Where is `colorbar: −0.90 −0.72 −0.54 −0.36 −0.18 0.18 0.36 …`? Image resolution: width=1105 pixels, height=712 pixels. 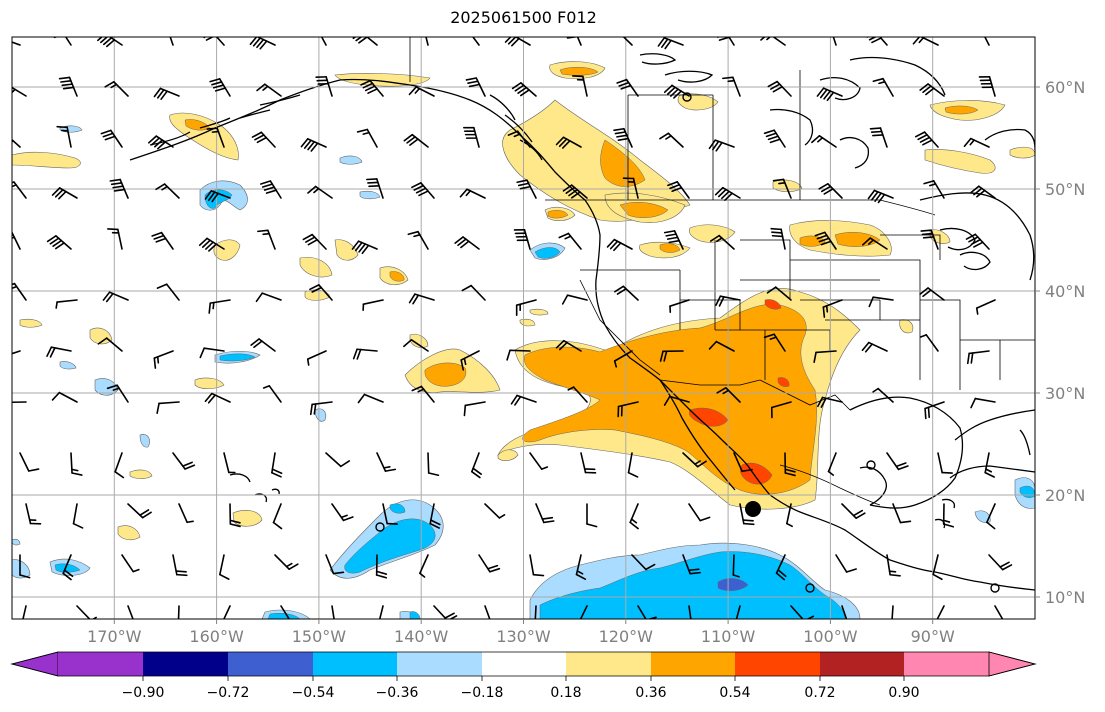 colorbar: −0.90 −0.72 −0.54 −0.36 −0.18 0.18 0.36 … is located at coordinates (523, 676).